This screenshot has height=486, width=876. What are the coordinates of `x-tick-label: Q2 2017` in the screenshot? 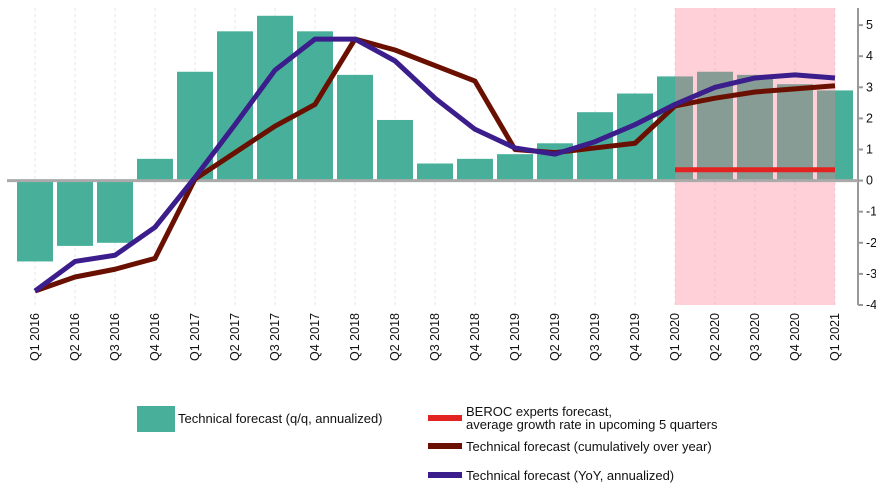 It's located at (235, 337).